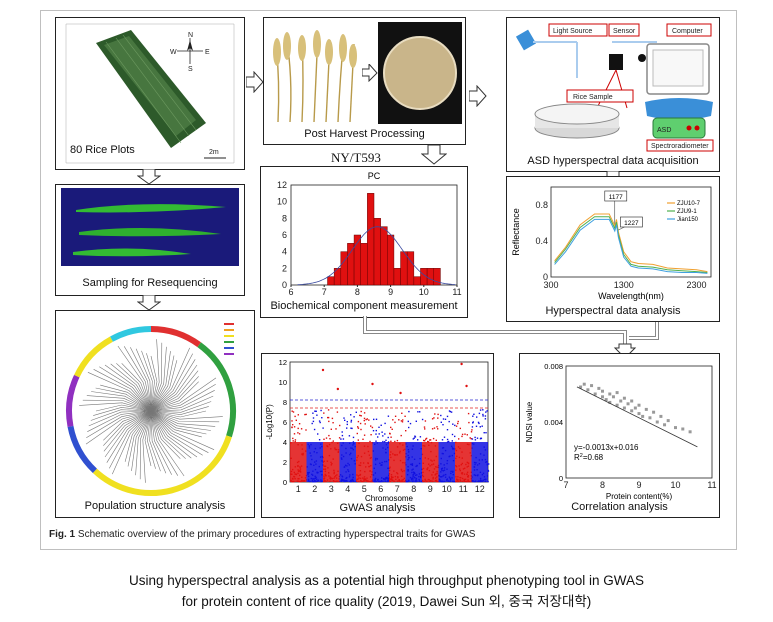  Describe the element at coordinates (150, 240) in the screenshot. I see `sampling-panel: Sampling for Resequencing` at that location.